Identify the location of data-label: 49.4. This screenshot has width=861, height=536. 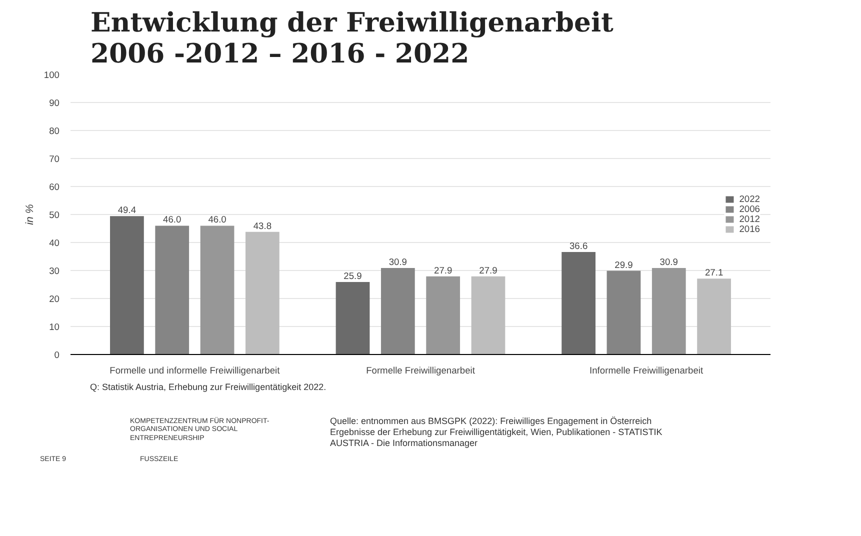
(127, 210).